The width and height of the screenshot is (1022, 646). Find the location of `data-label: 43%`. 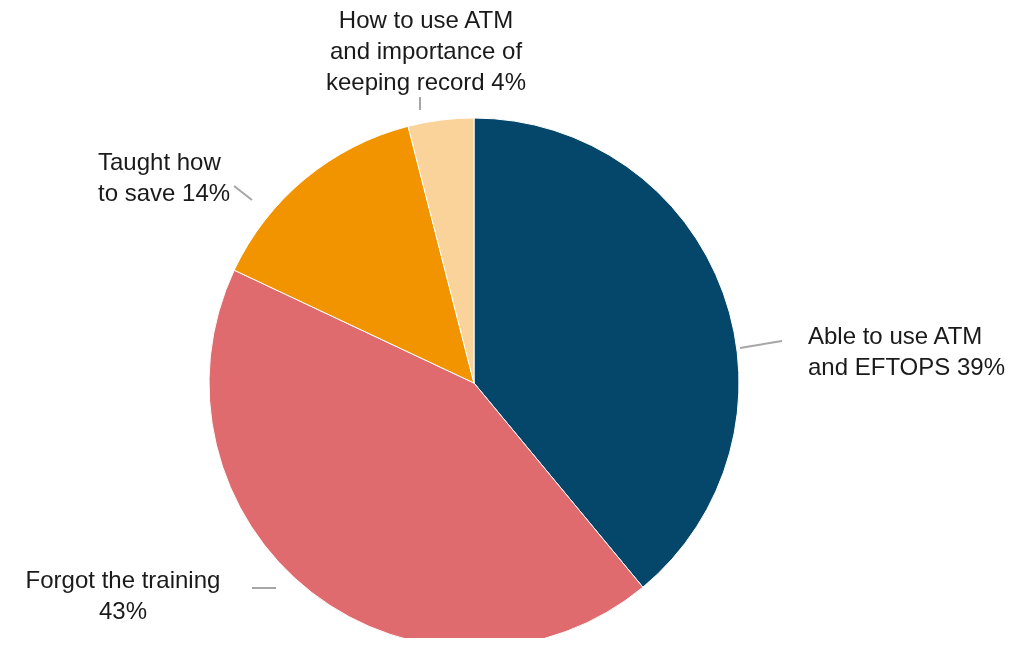

data-label: 43% is located at coordinates (123, 610).